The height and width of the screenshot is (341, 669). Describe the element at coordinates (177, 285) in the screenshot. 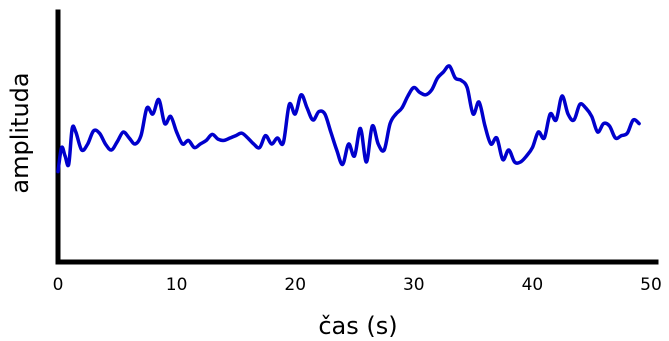

I see `x-tick-label: 10` at that location.